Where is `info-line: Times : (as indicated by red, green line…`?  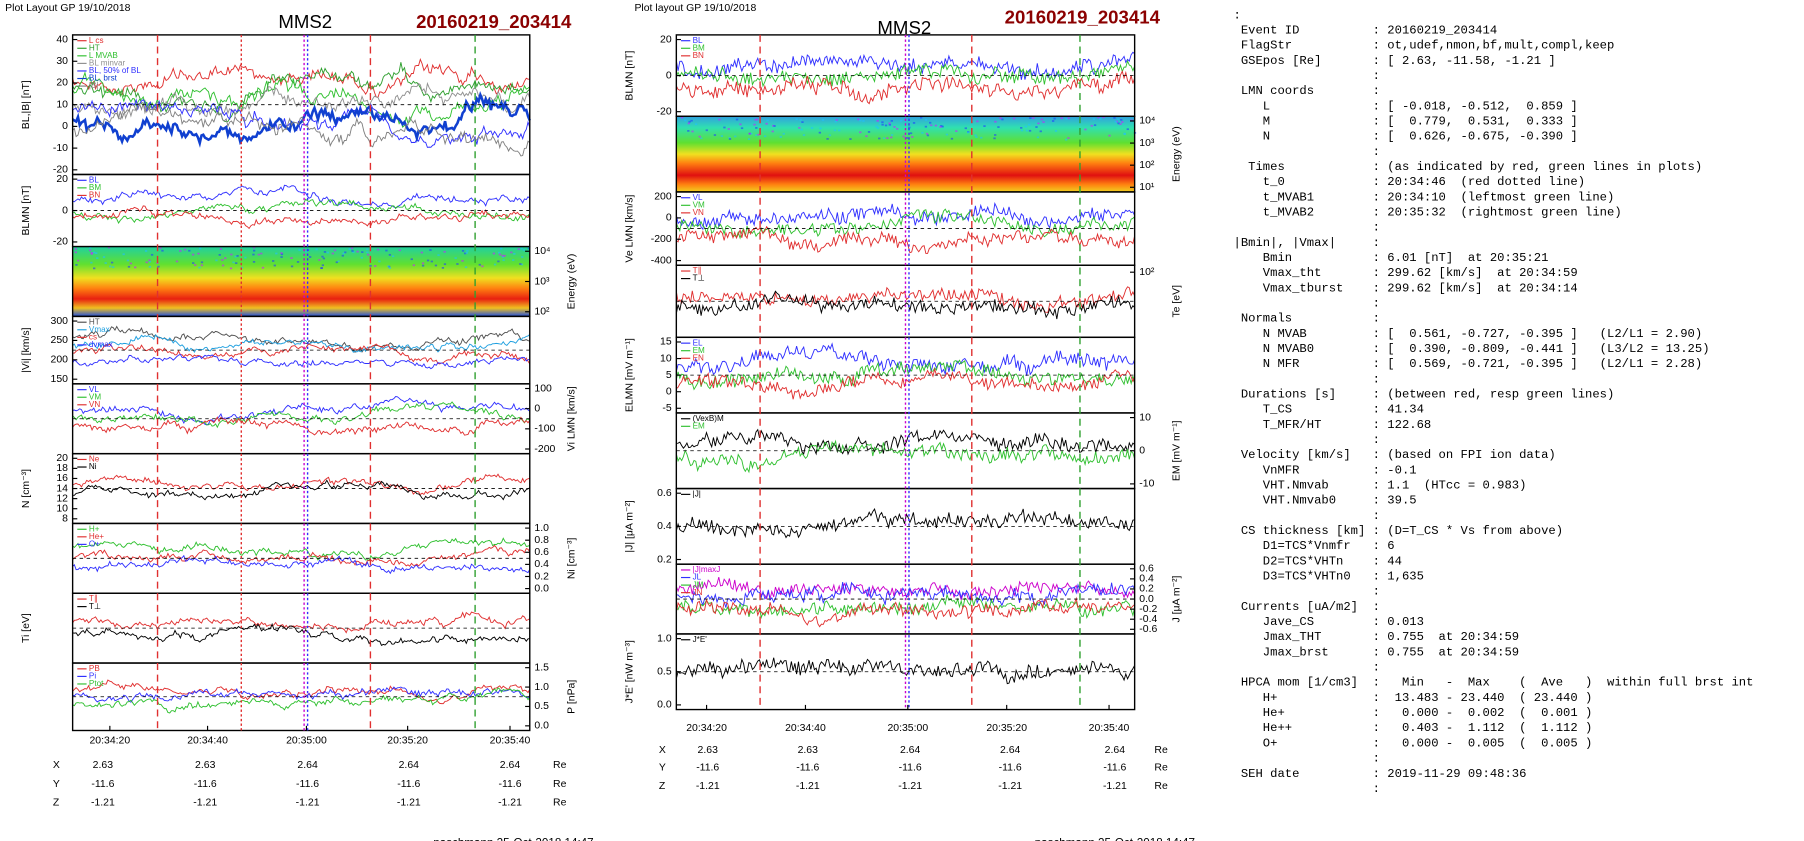 info-line: Times : (as indicated by red, green line… is located at coordinates (1468, 167).